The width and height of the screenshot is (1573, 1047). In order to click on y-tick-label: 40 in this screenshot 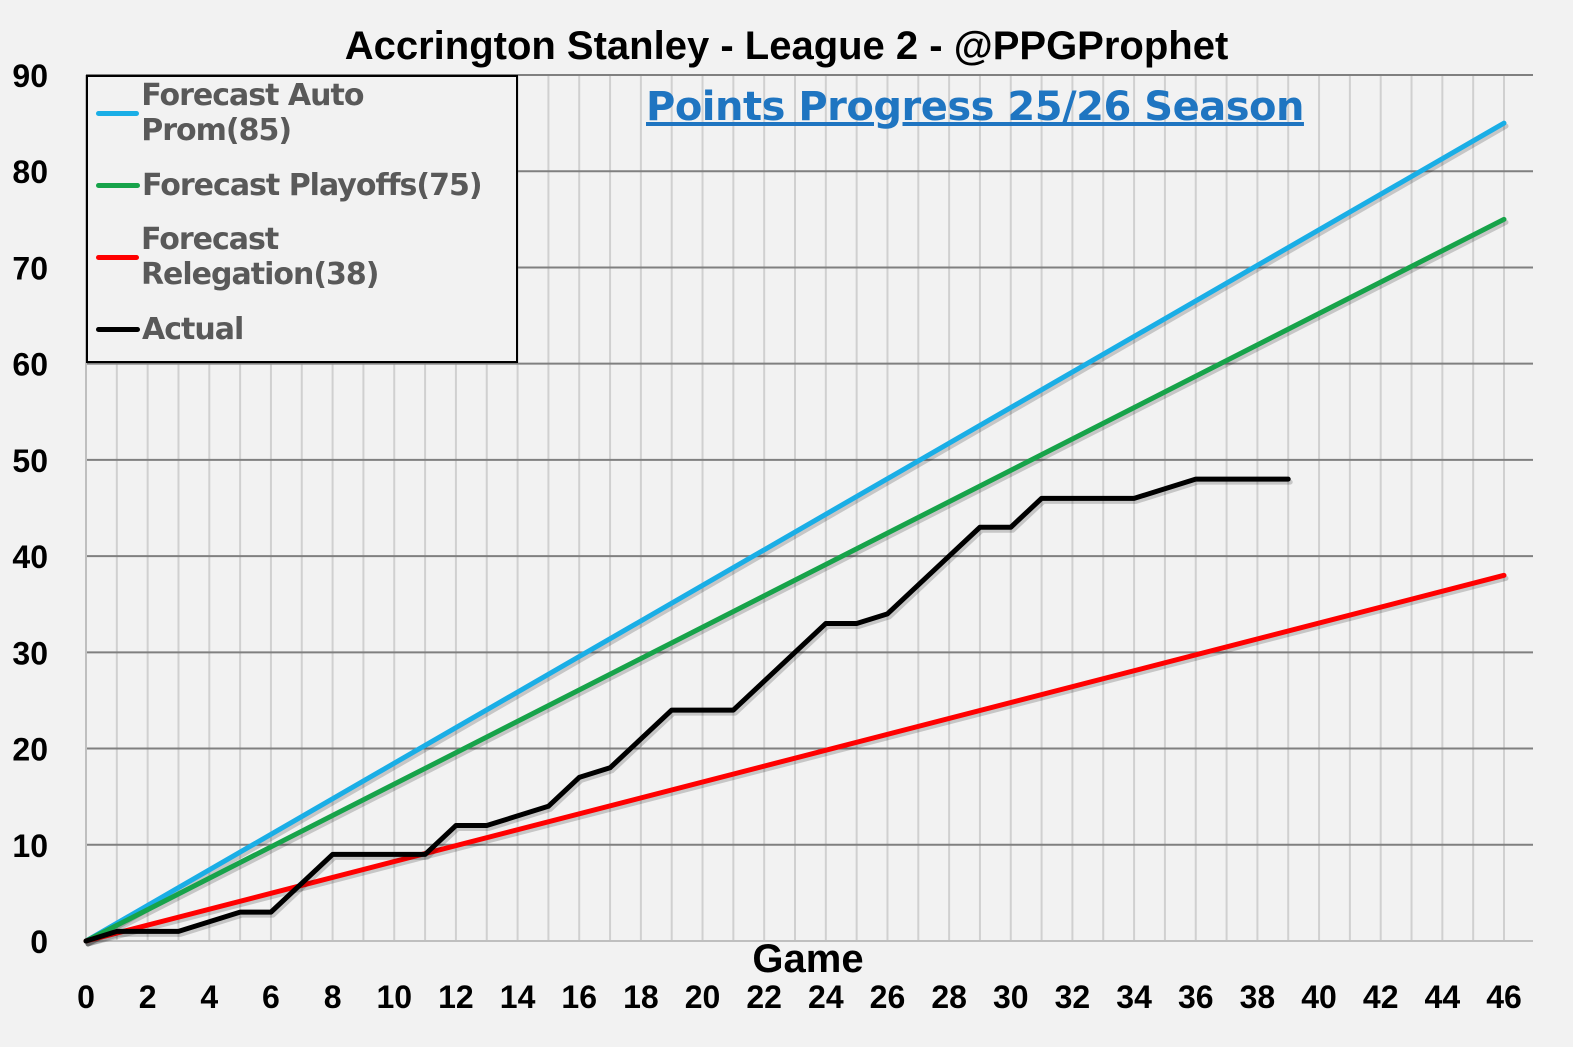, I will do `click(30, 557)`.